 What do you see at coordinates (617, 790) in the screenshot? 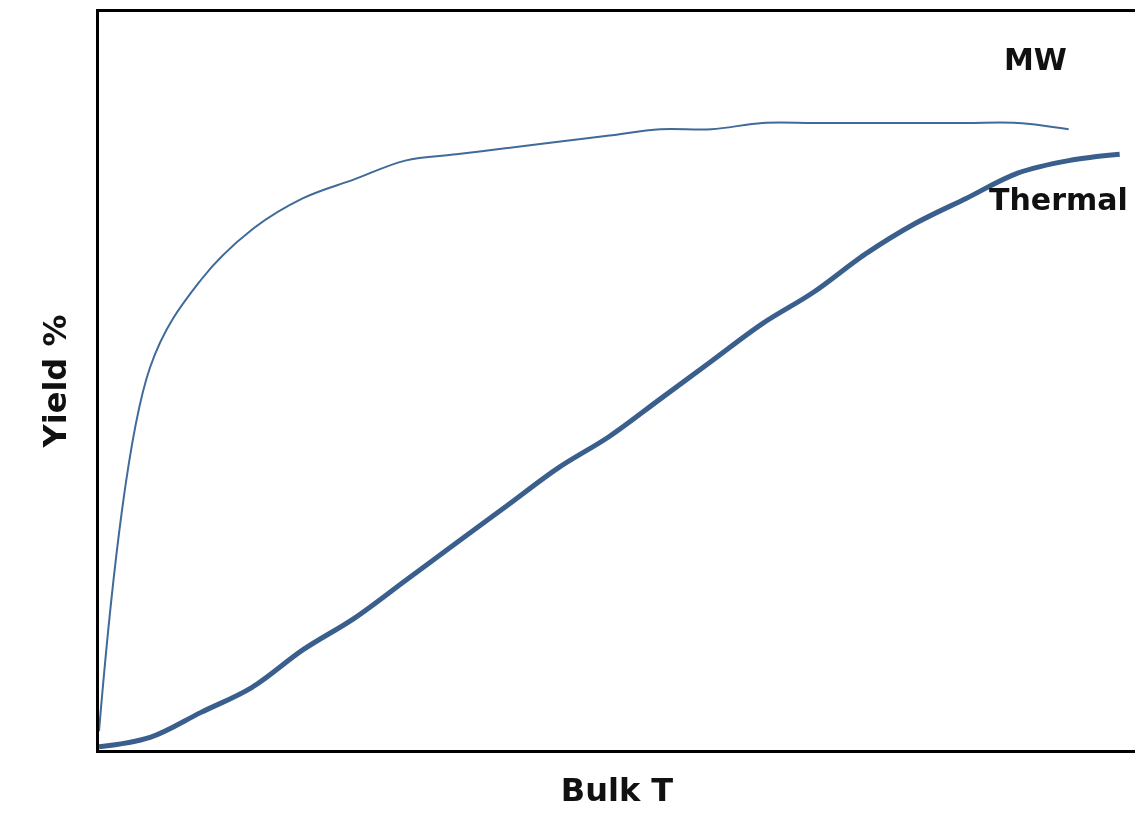
I see `x-axis-title: Bulk T` at bounding box center [617, 790].